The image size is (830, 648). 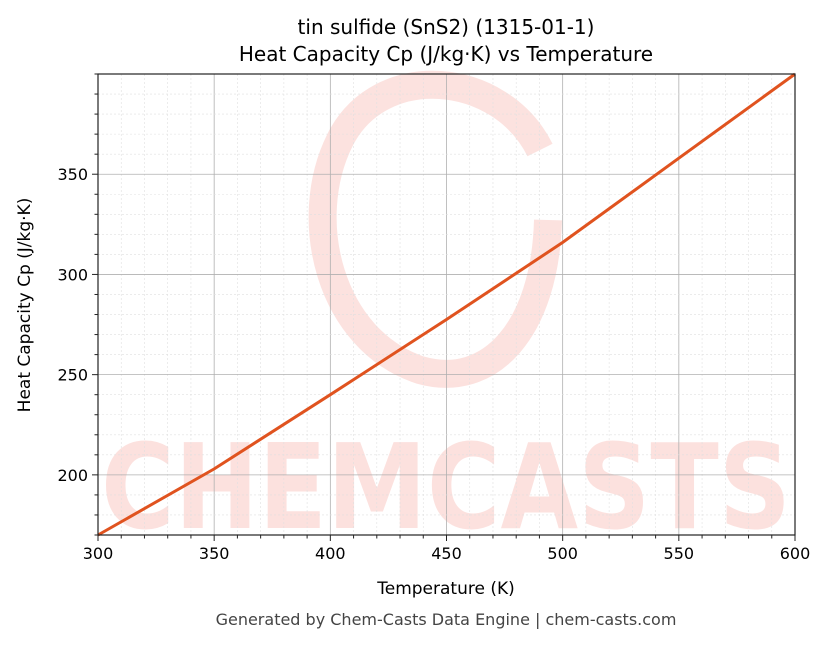 What do you see at coordinates (72, 174) in the screenshot?
I see `y-tick-label: 350` at bounding box center [72, 174].